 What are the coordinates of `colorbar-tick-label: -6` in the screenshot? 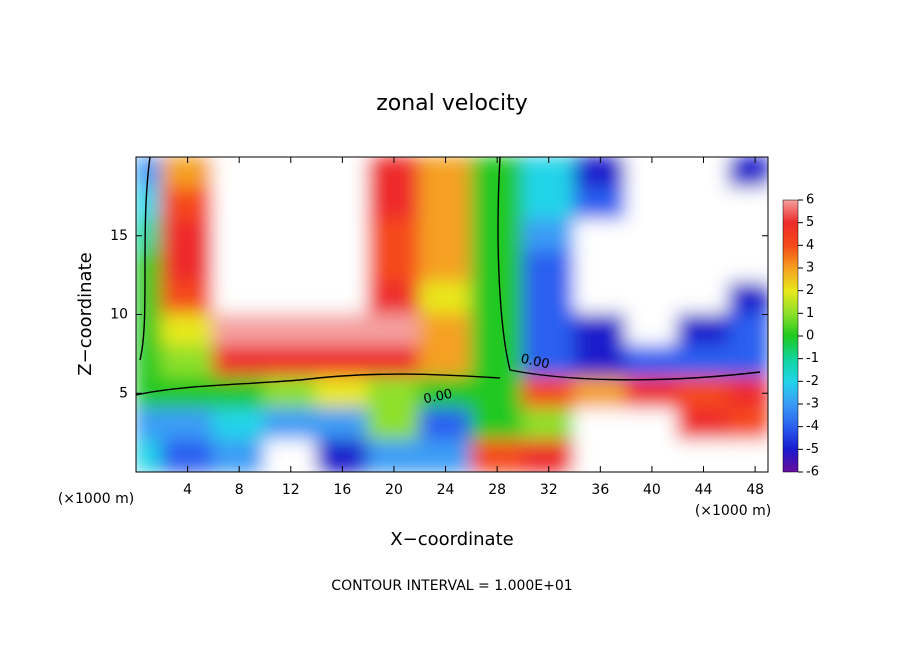 It's located at (812, 472).